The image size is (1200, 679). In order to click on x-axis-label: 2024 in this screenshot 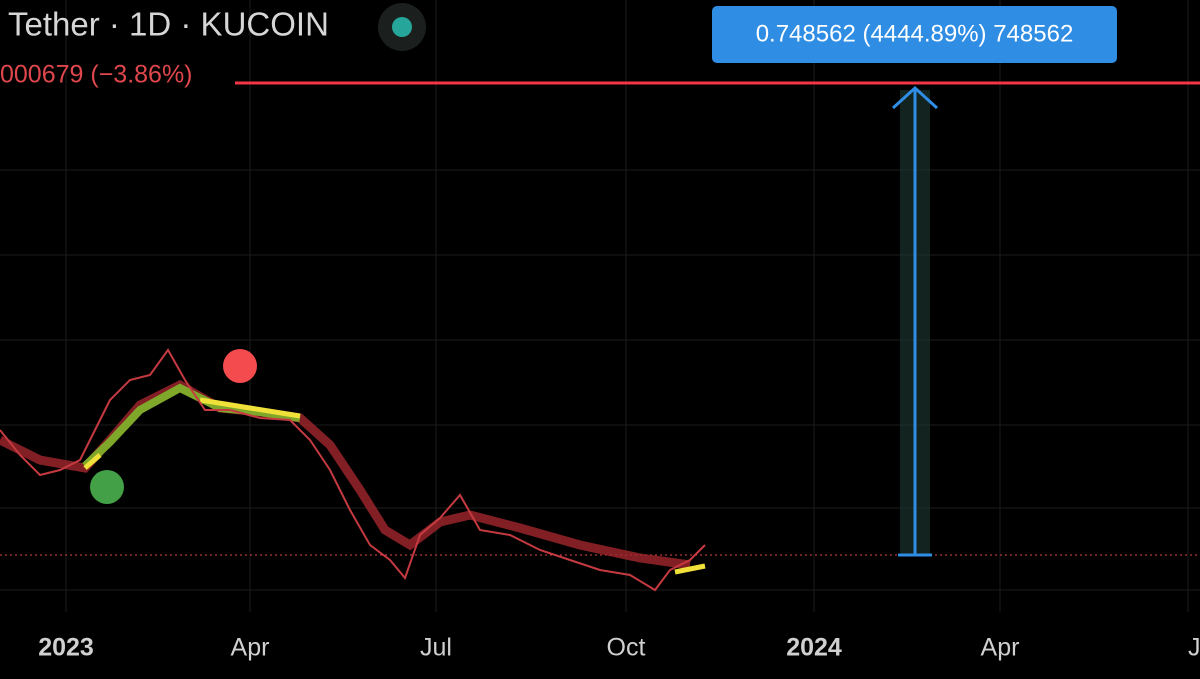, I will do `click(814, 648)`.